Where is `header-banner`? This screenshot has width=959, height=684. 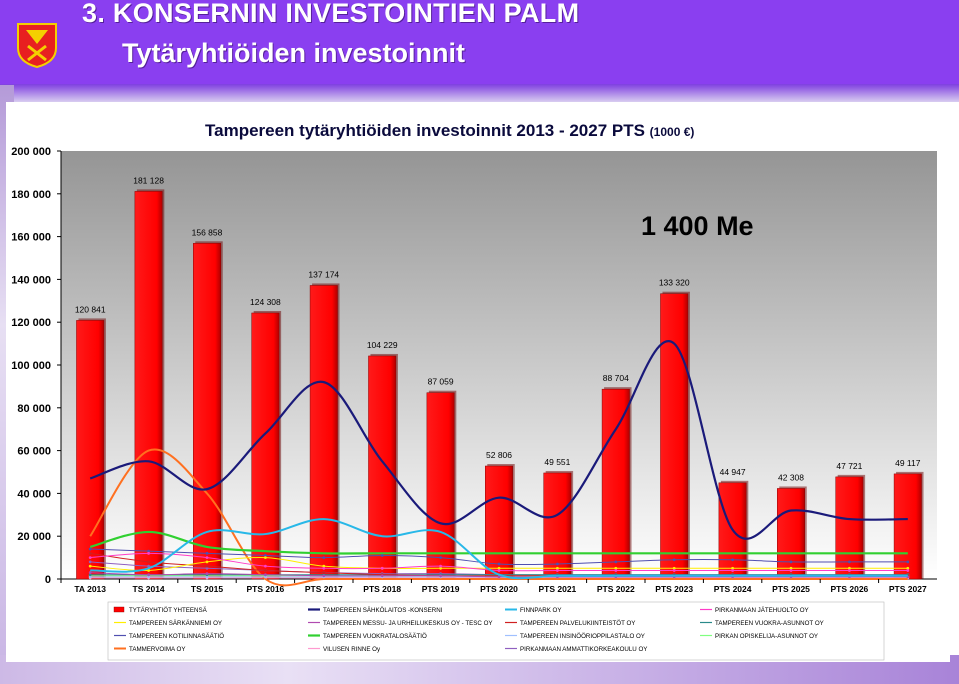 header-banner is located at coordinates (479, 42).